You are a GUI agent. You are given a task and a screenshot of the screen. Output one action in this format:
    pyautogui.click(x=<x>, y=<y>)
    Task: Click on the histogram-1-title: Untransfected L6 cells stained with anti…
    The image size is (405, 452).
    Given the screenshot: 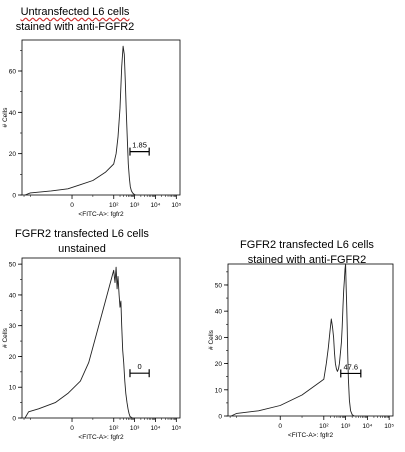 What is the action you would take?
    pyautogui.click(x=75, y=20)
    